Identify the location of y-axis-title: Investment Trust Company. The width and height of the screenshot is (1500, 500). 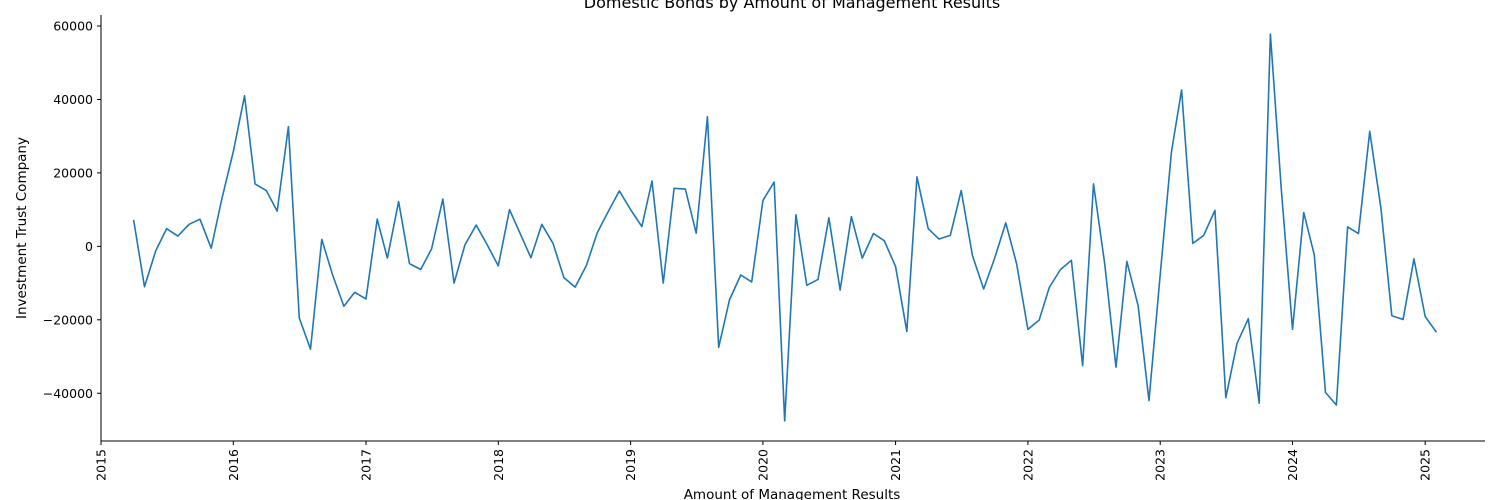
(22, 228).